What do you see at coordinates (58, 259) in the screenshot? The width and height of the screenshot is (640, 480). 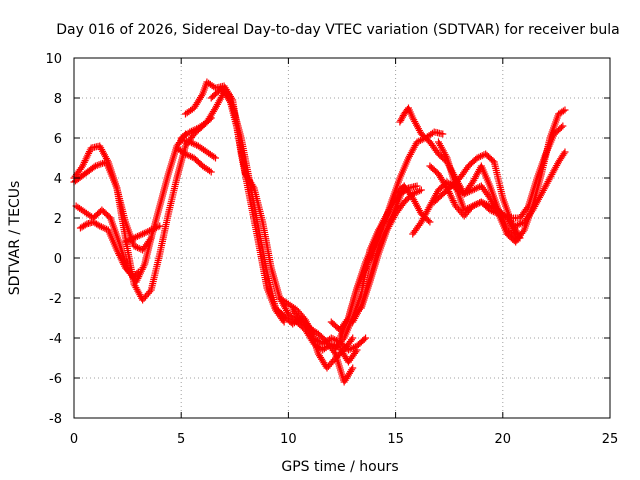 I see `y-tick-label: 0` at bounding box center [58, 259].